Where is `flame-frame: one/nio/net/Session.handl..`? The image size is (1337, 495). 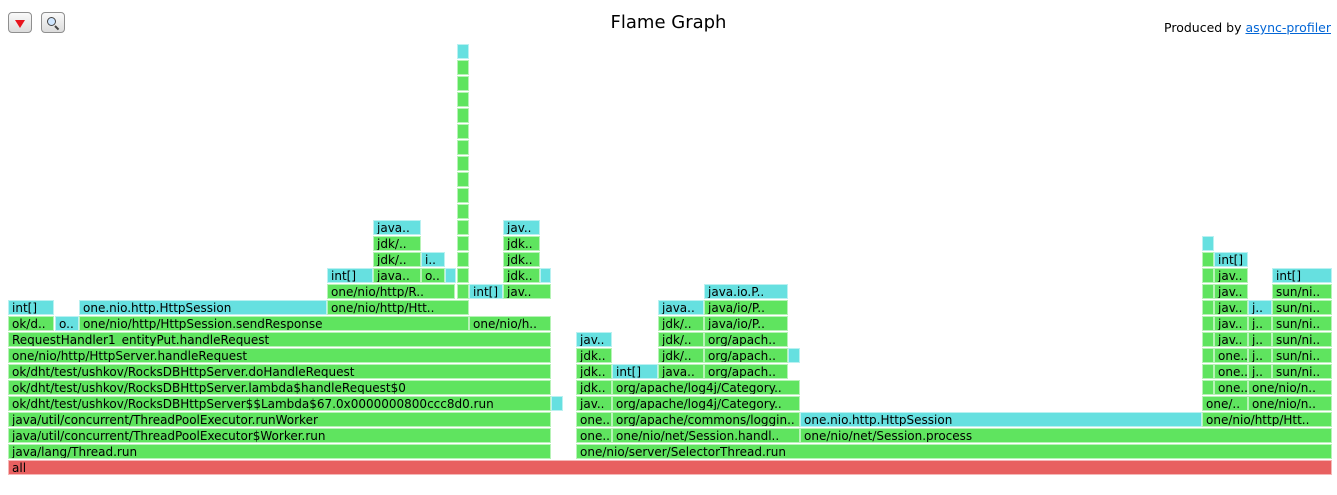
flame-frame: one/nio/net/Session.handl.. is located at coordinates (706, 435).